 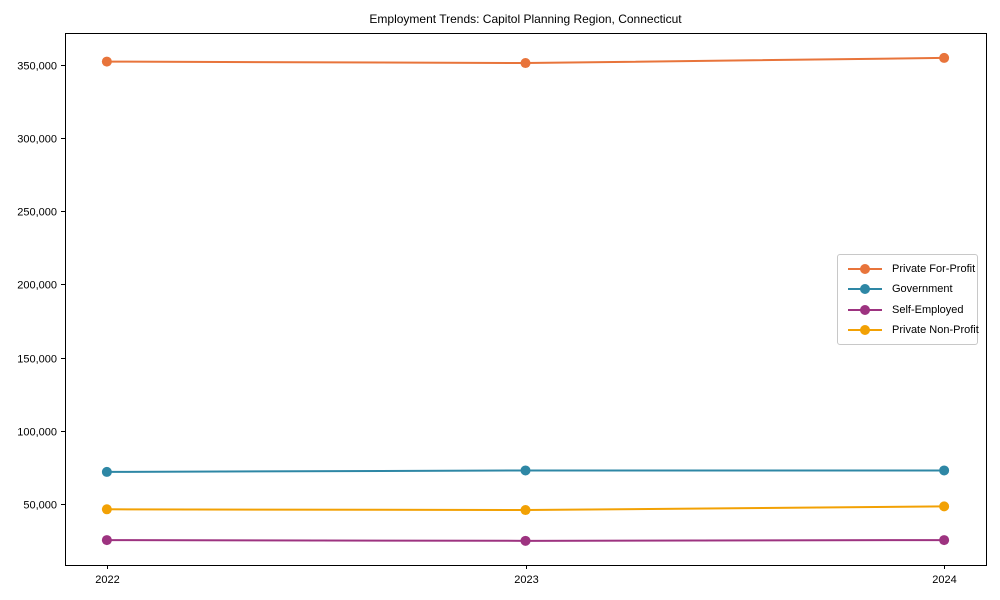 What do you see at coordinates (37, 360) in the screenshot?
I see `y-tick-label: 150,000` at bounding box center [37, 360].